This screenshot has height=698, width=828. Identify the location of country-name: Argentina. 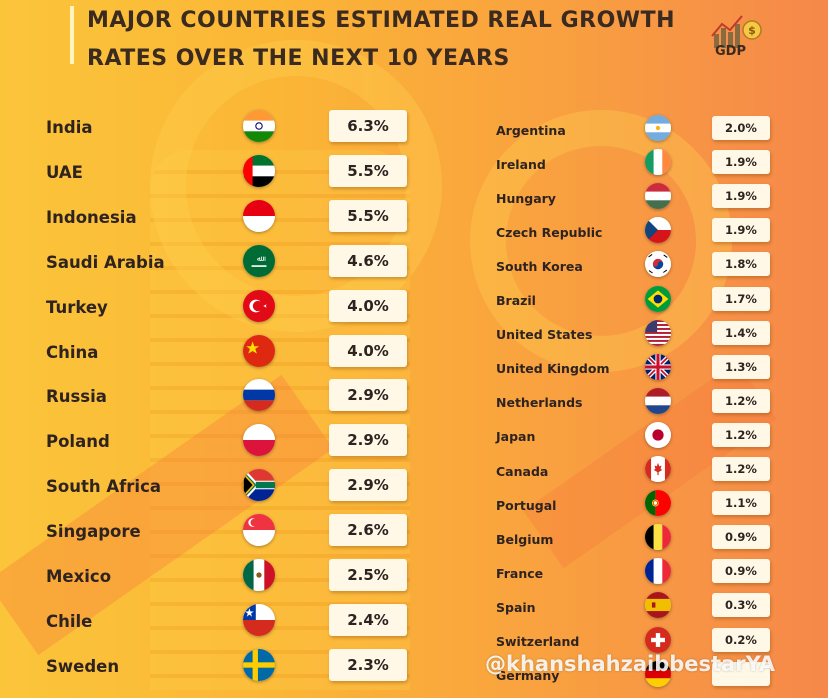
(531, 130).